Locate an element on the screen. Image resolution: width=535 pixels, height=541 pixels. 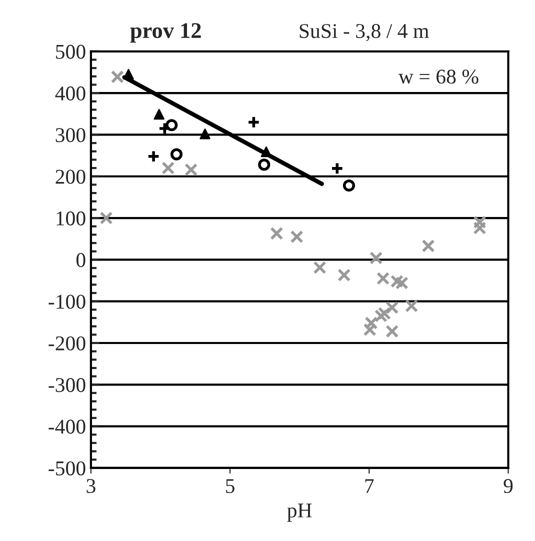
y-tick-label: -300 is located at coordinates (67, 385).